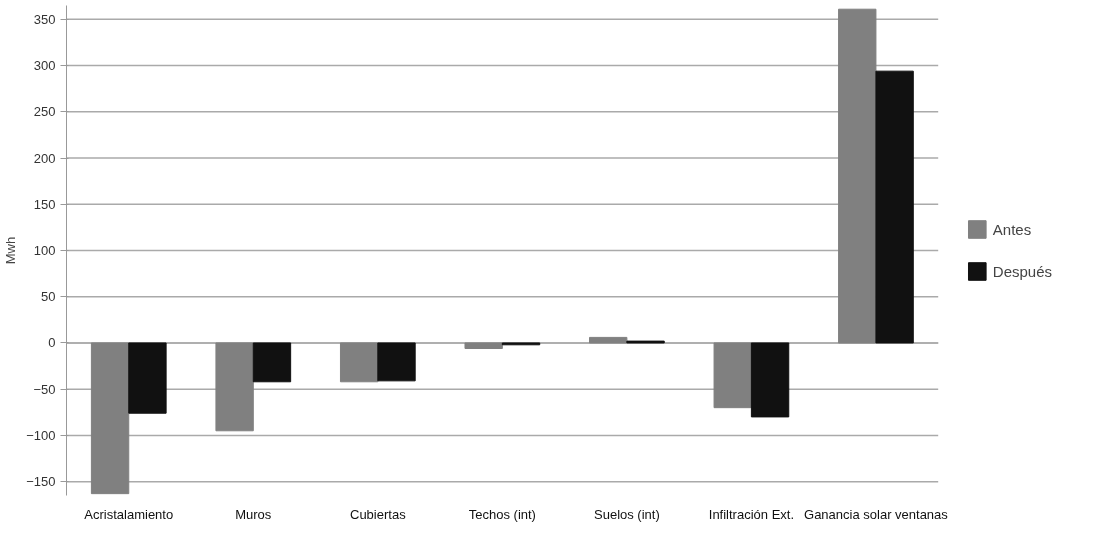  Describe the element at coordinates (52, 343) in the screenshot. I see `y-tick-label: 0` at that location.